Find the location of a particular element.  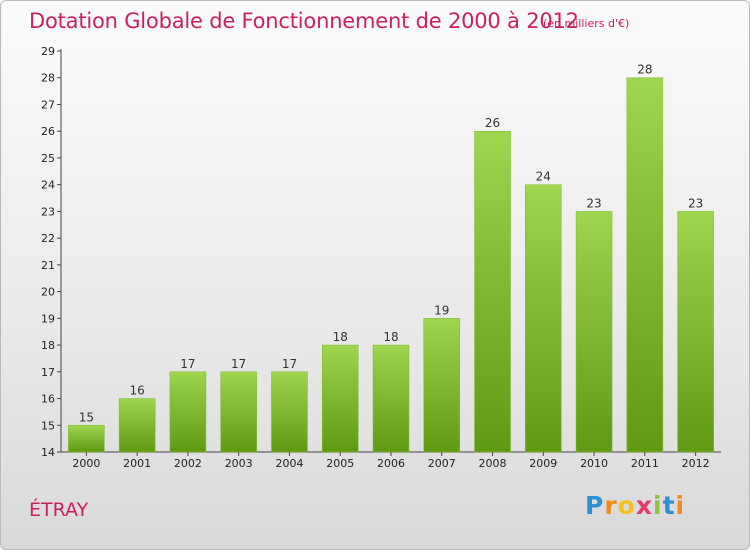

y-tick-label: 28 is located at coordinates (48, 78).